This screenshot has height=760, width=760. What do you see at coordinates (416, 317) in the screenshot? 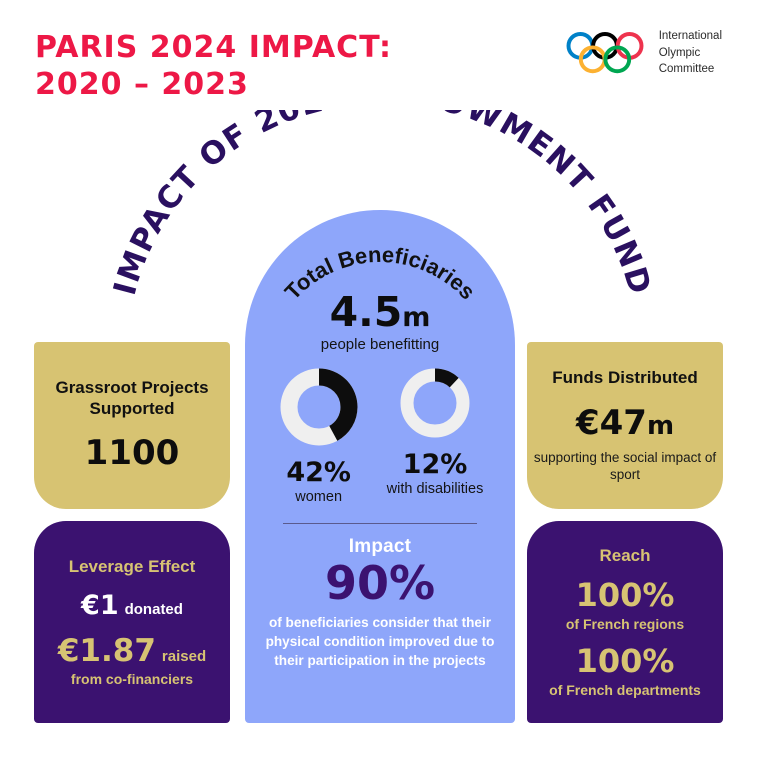
I see `total-beneficiaries-unit: m` at bounding box center [416, 317].